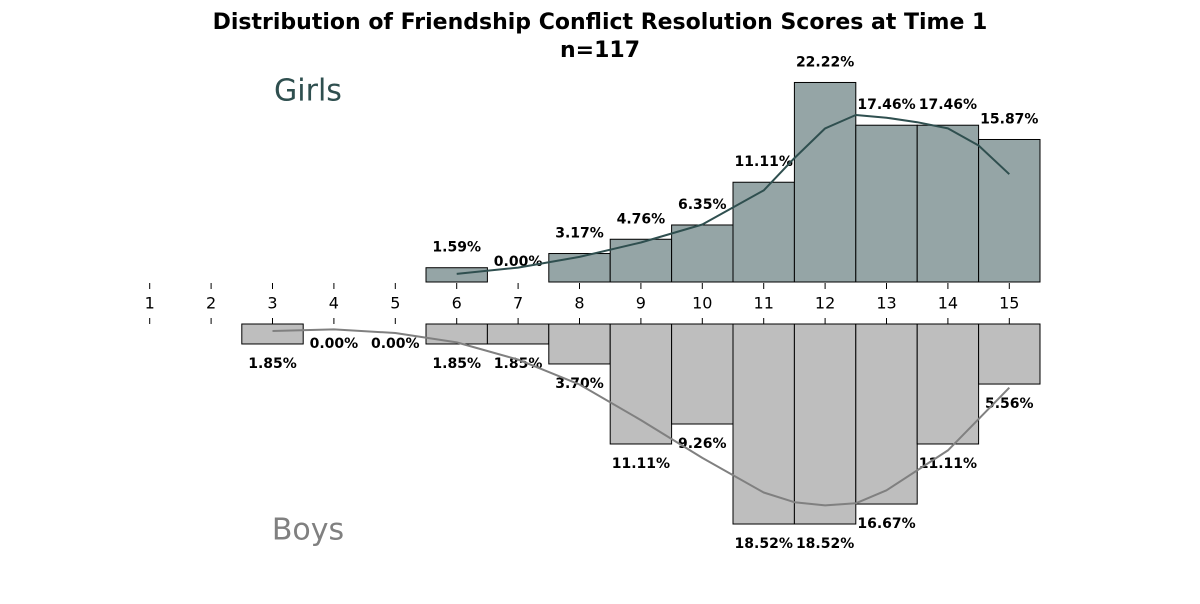  Describe the element at coordinates (600, 50) in the screenshot. I see `chart-subtitle: n=117` at that location.